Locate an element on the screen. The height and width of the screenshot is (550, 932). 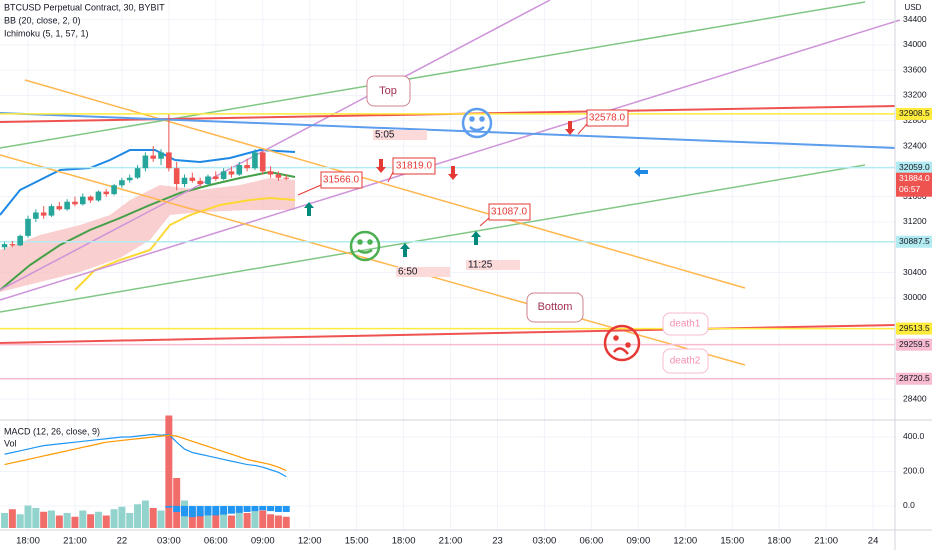
price-label: 32059.0 is located at coordinates (914, 167).